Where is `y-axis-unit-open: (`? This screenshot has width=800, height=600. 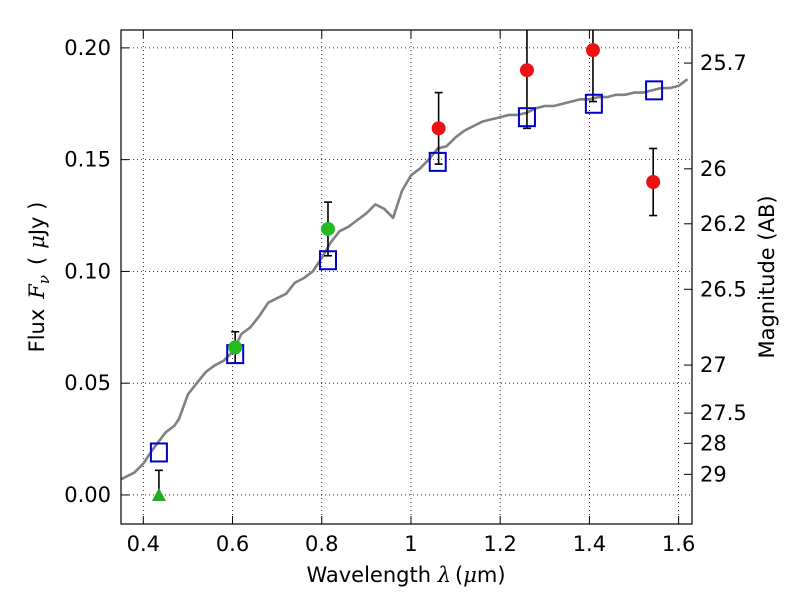 y-axis-unit-open: ( is located at coordinates (37, 261).